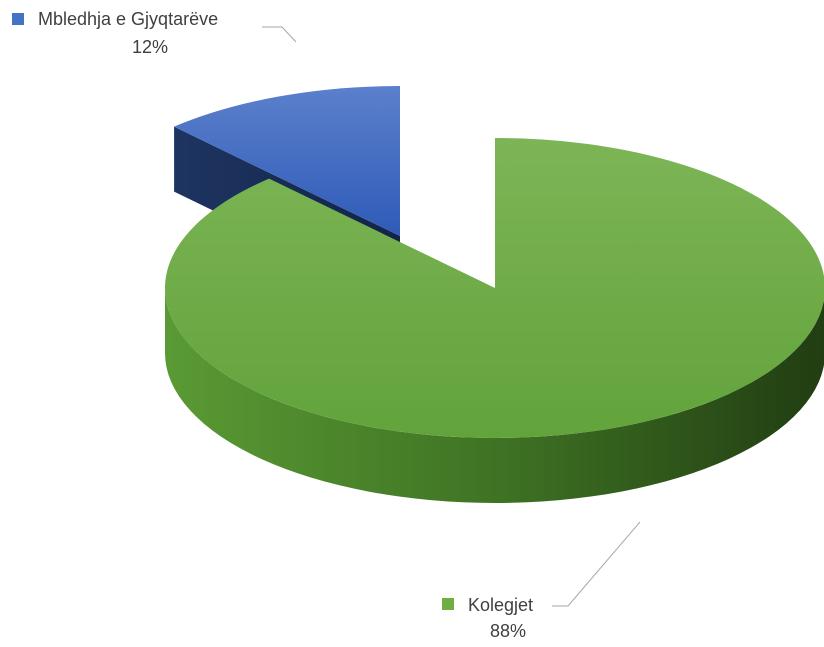 The image size is (824, 647). Describe the element at coordinates (508, 631) in the screenshot. I see `value-label: 88%` at that location.